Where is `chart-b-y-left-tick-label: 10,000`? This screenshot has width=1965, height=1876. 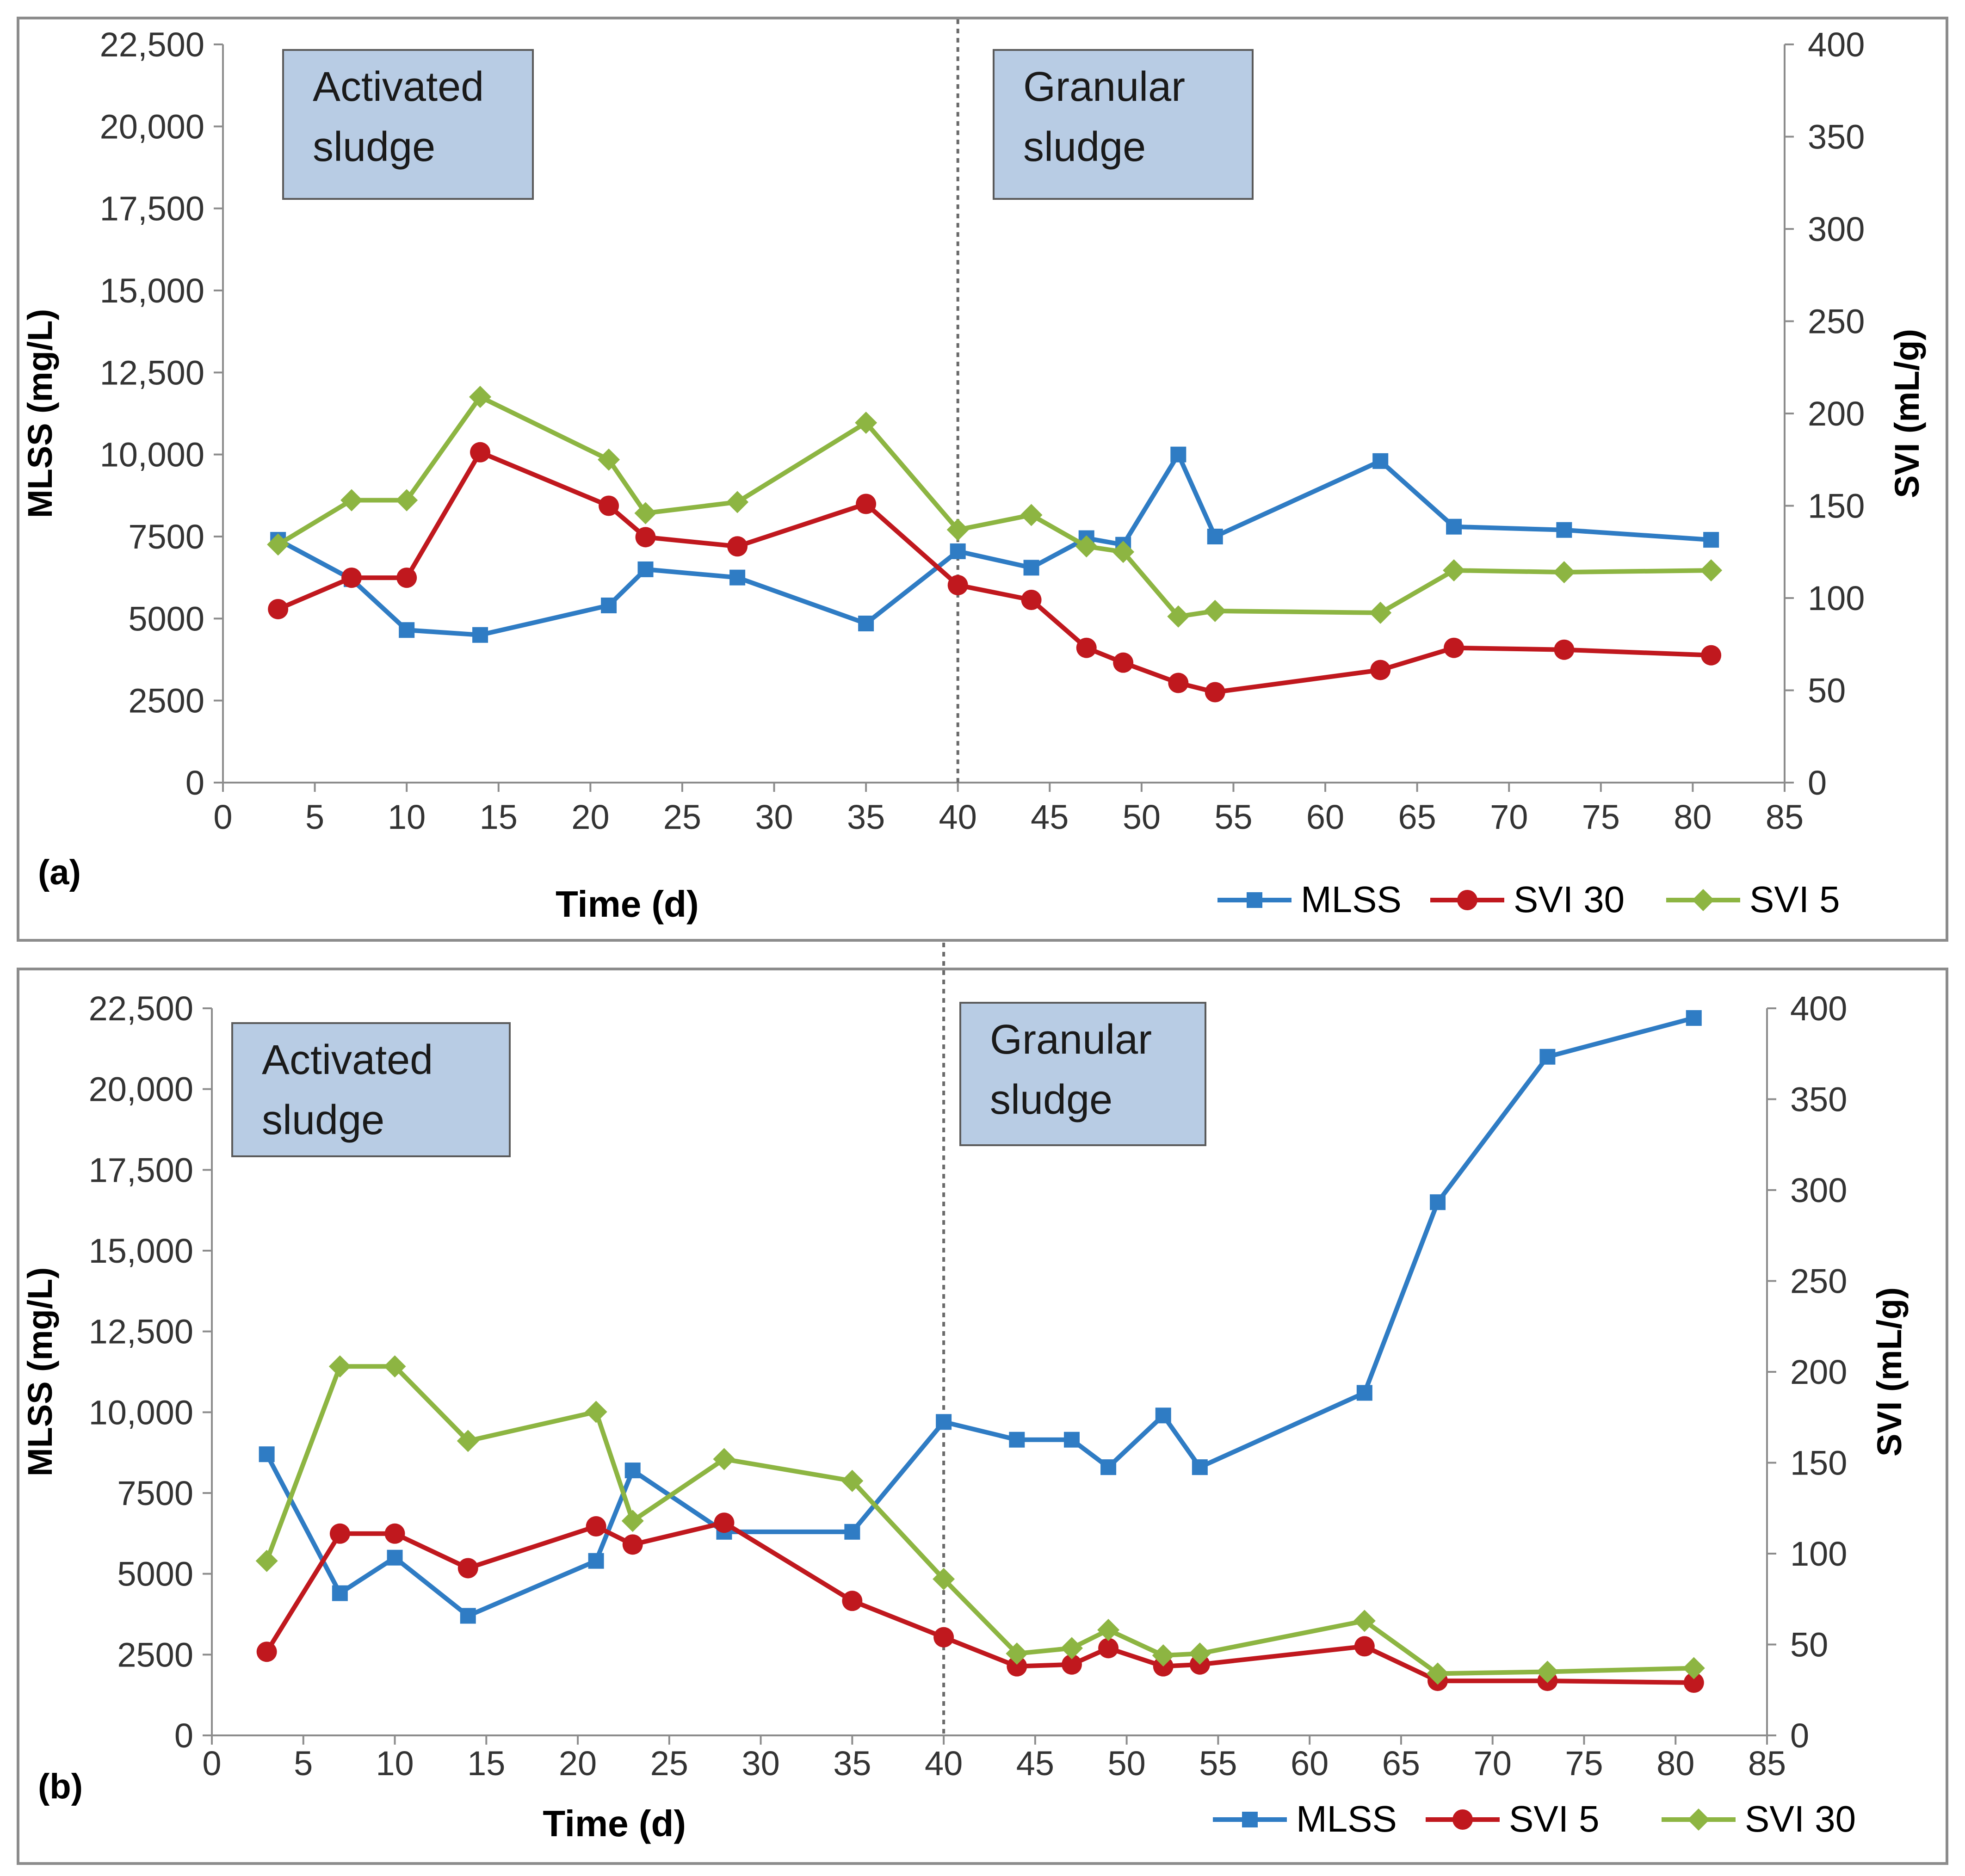 chart-b-y-left-tick-label: 10,000 is located at coordinates (141, 1412).